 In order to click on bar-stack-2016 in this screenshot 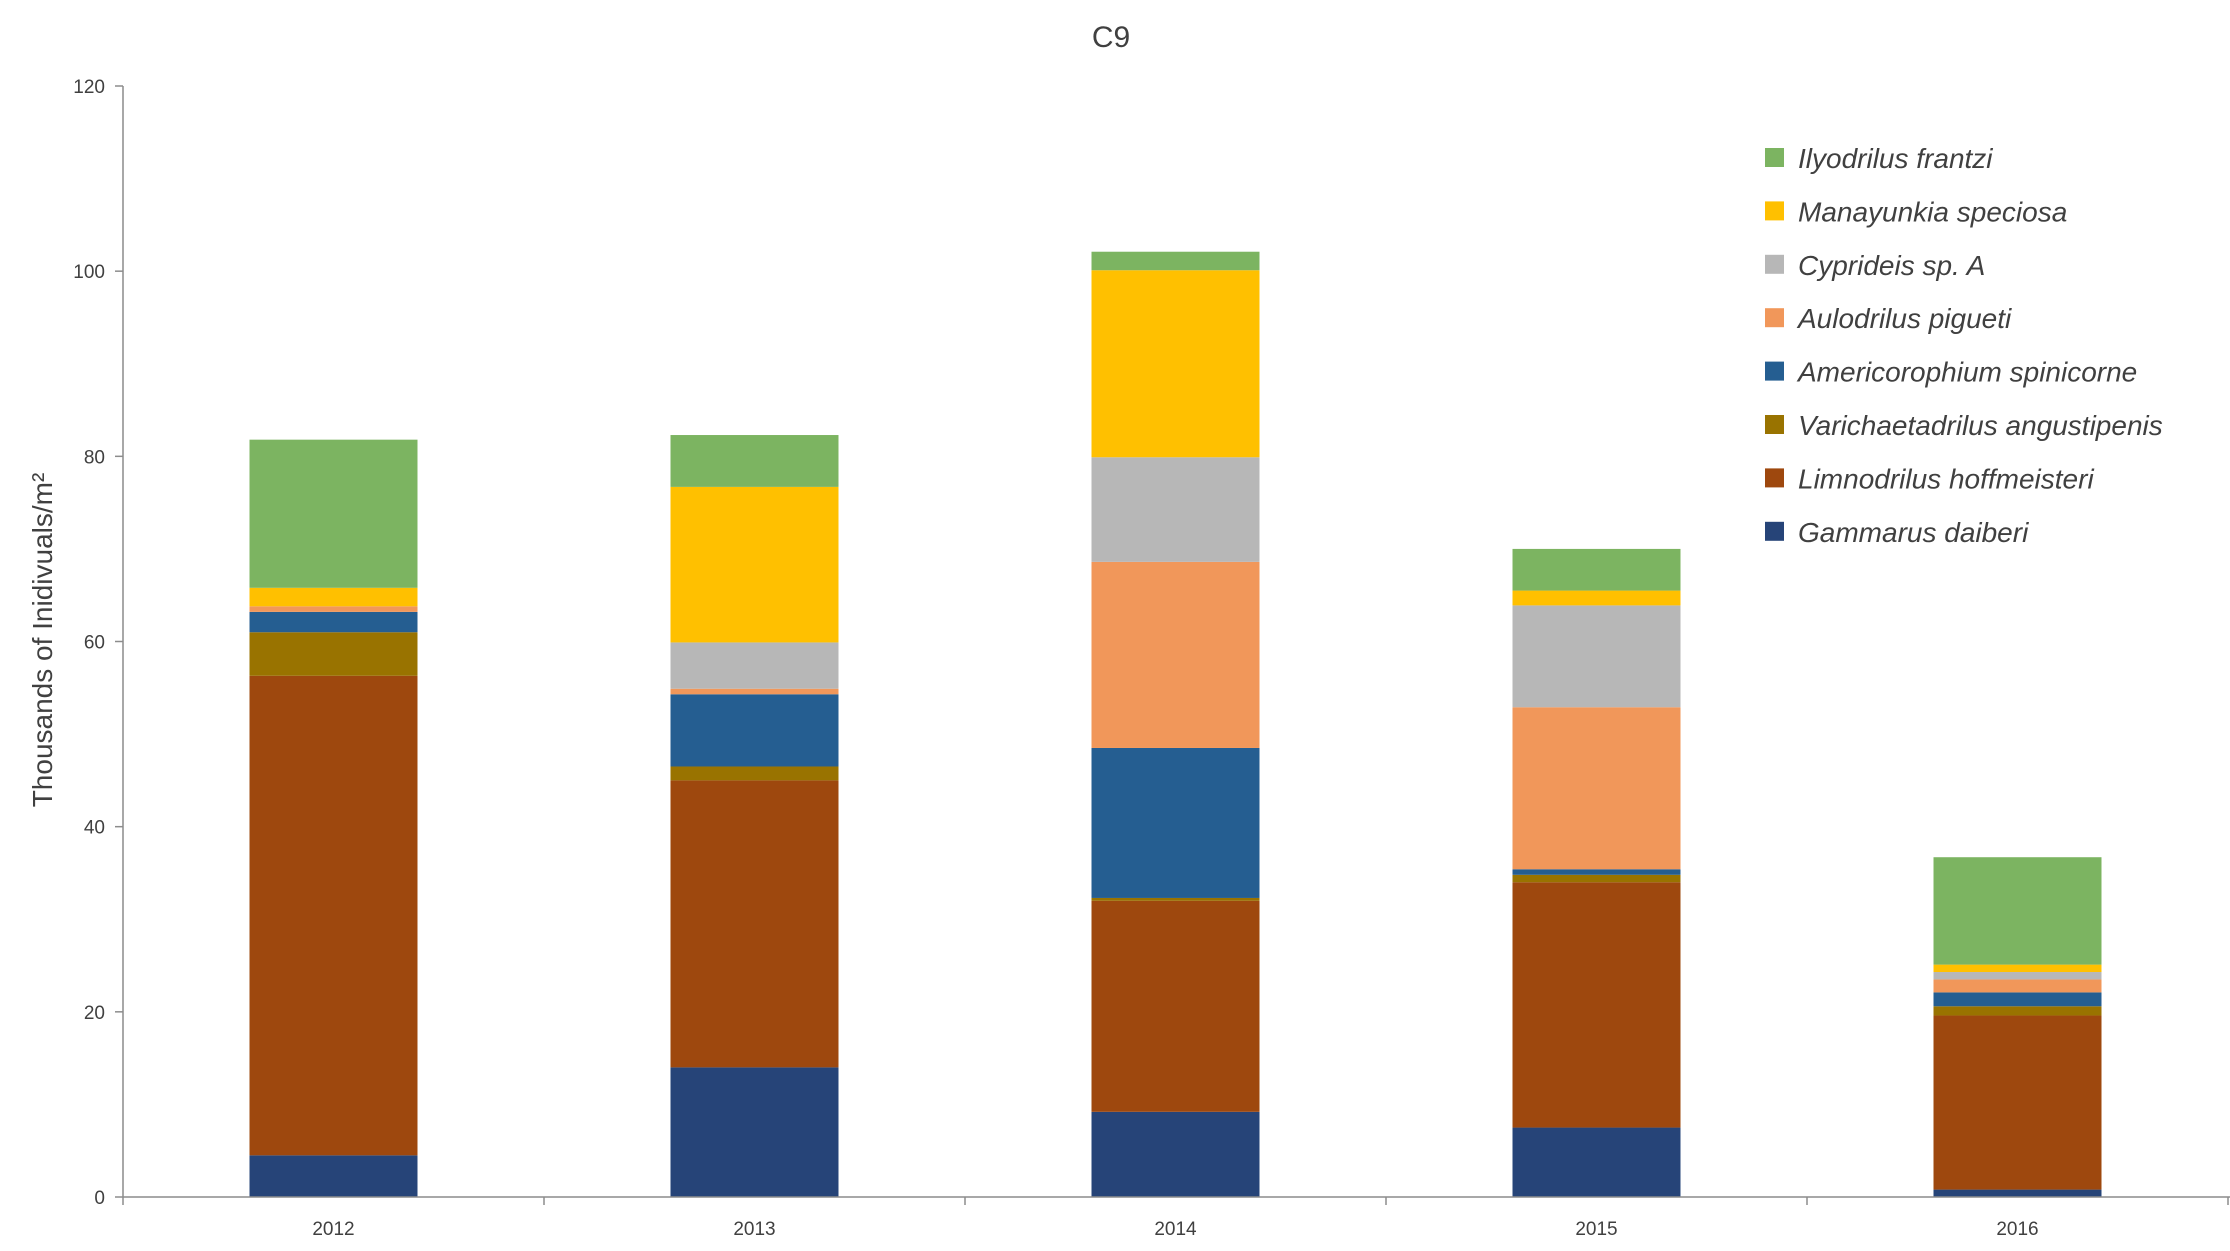, I will do `click(2017, 1027)`.